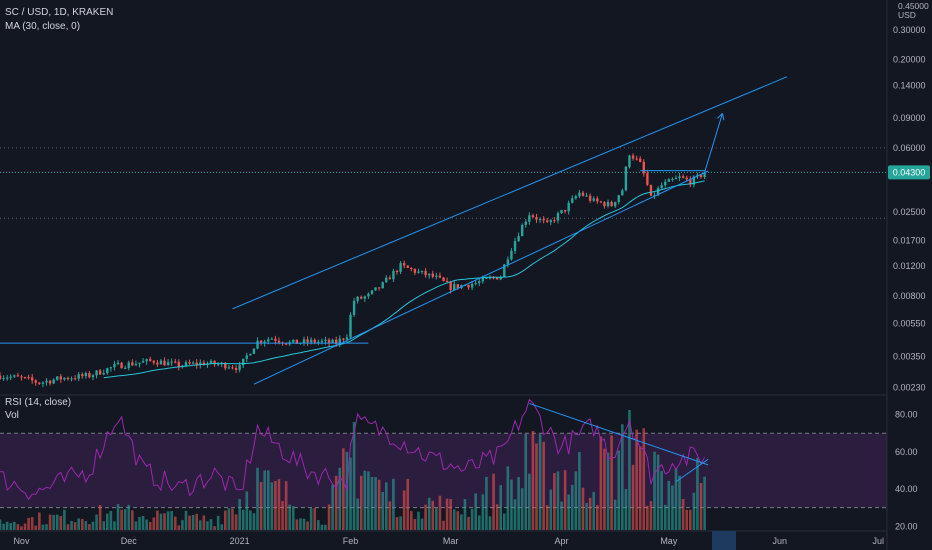  Describe the element at coordinates (909, 86) in the screenshot. I see `price-tick-label: 0.14000` at that location.